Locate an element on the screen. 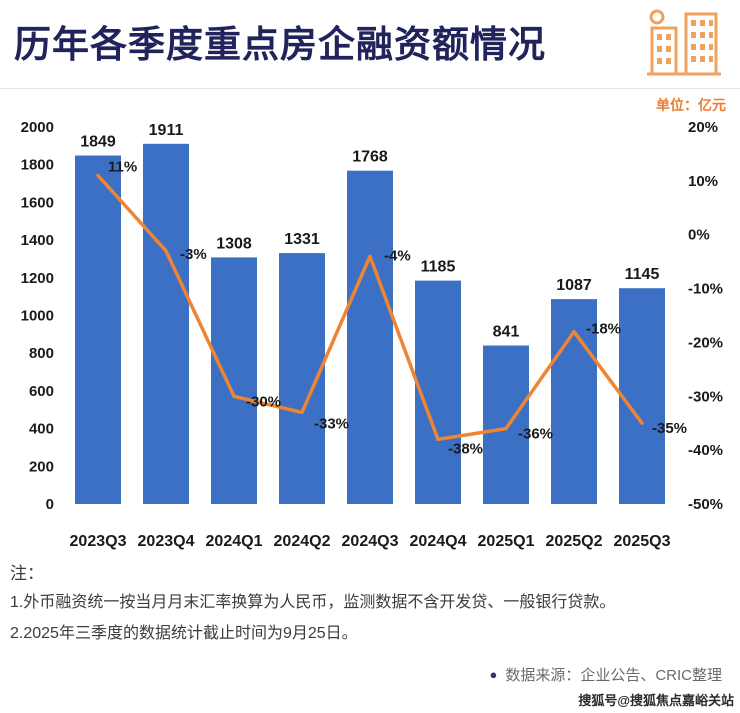  svg-text: 1000 is located at coordinates (37, 316).